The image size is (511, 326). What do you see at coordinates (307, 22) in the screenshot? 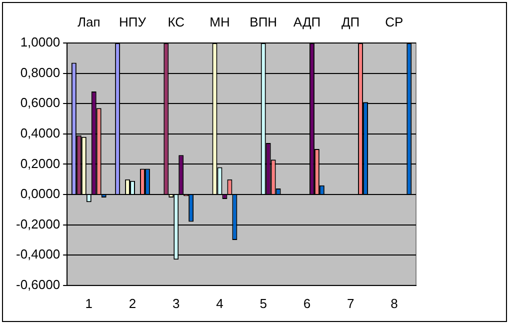
I see `text: АДП` at bounding box center [307, 22].